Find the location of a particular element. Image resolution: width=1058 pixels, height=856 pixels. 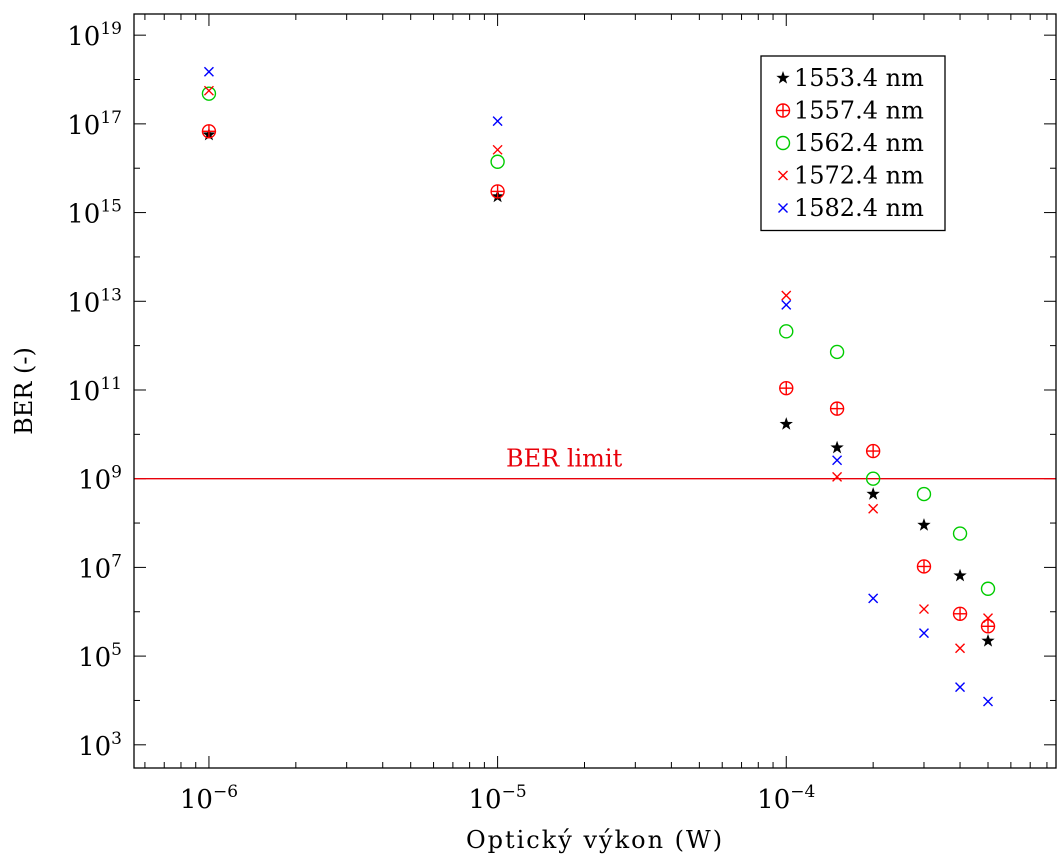

legend-entry: 1572.4 nm is located at coordinates (859, 176).